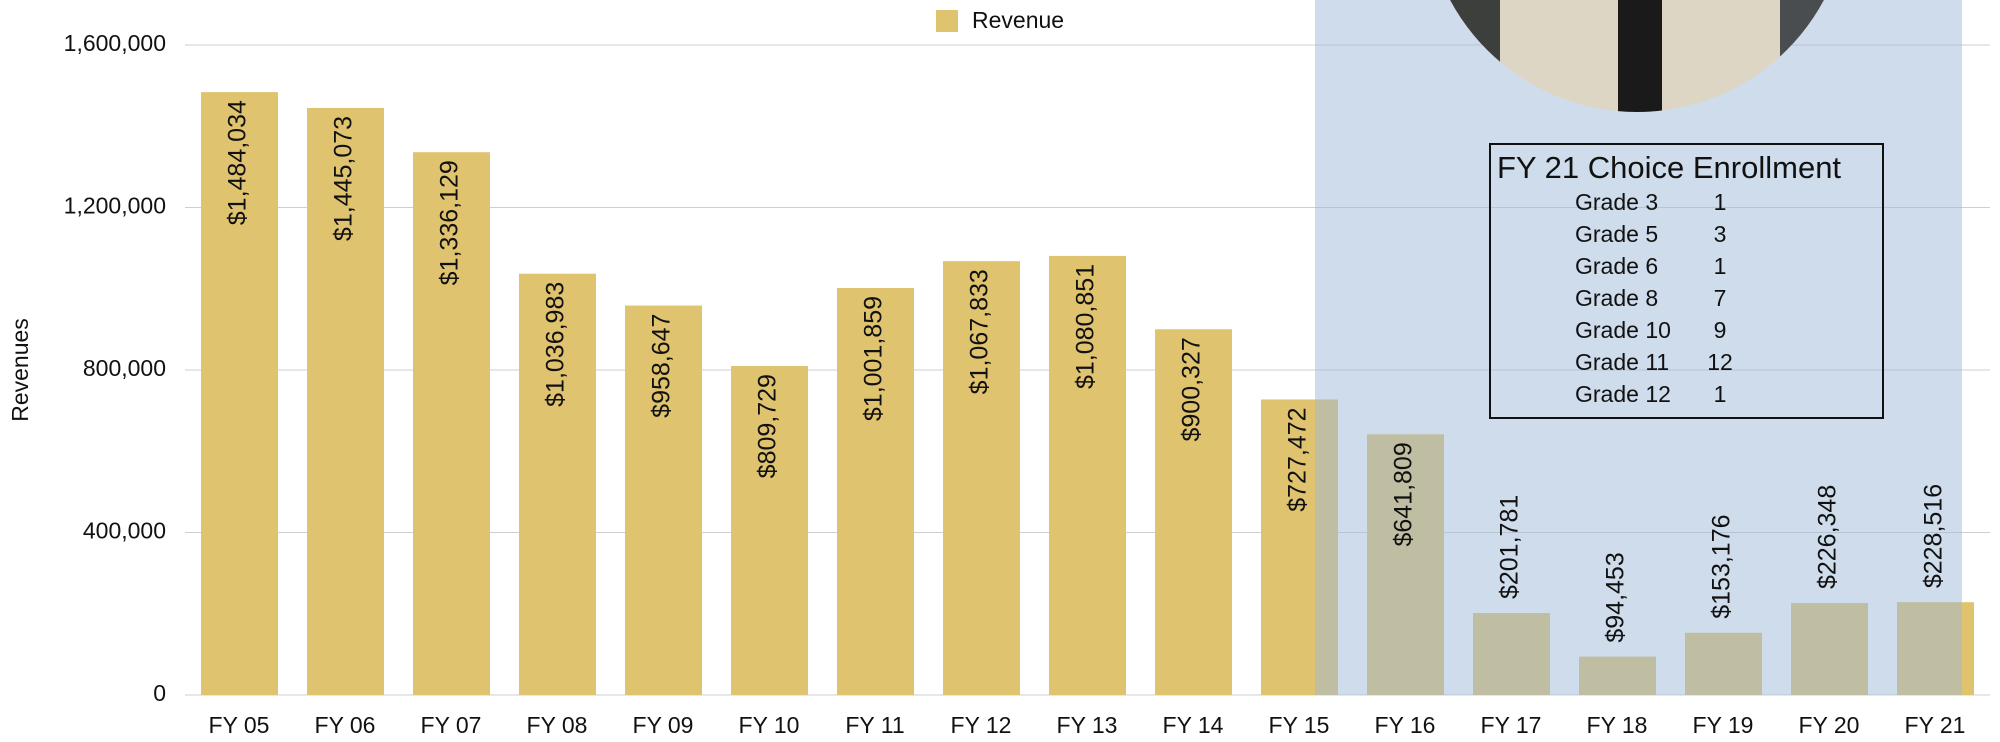  I want to click on x-tick-label: FY 20, so click(1829, 725).